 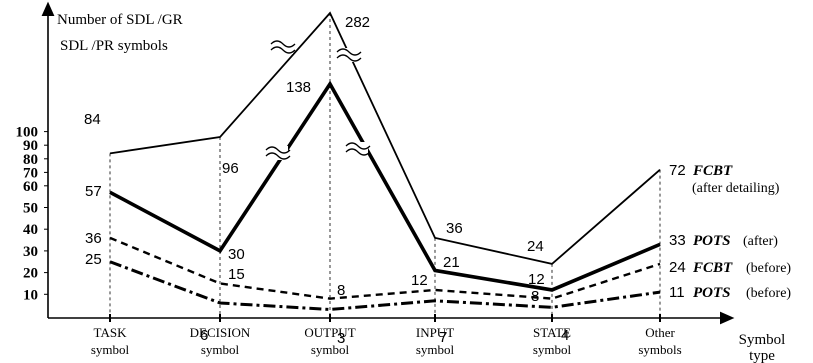 What do you see at coordinates (660, 332) in the screenshot?
I see `category-label-line-1: Other` at bounding box center [660, 332].